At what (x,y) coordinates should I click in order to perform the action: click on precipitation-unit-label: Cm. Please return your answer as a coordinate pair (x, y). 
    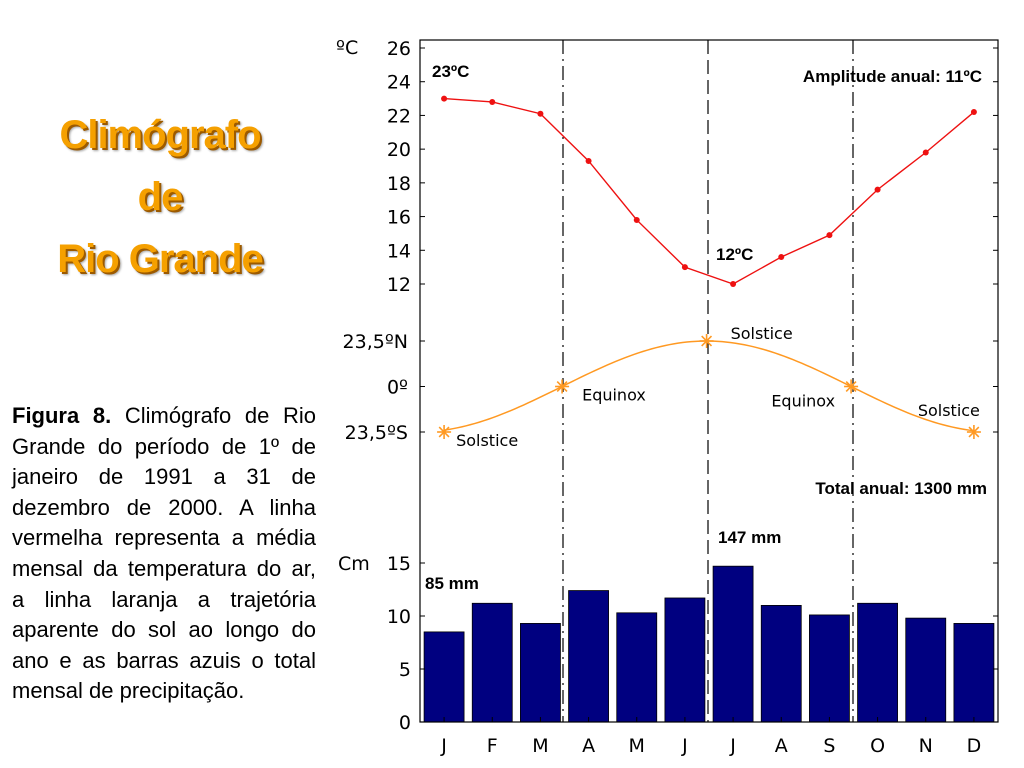
    Looking at the image, I should click on (354, 564).